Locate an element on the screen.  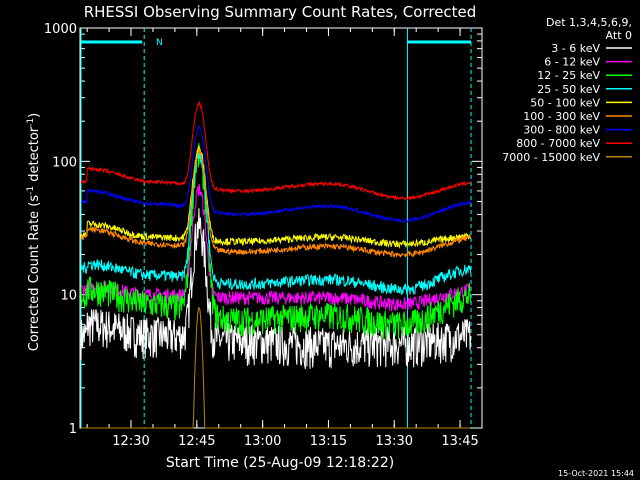
legend-label: 300 - 800 keV is located at coordinates (561, 130).